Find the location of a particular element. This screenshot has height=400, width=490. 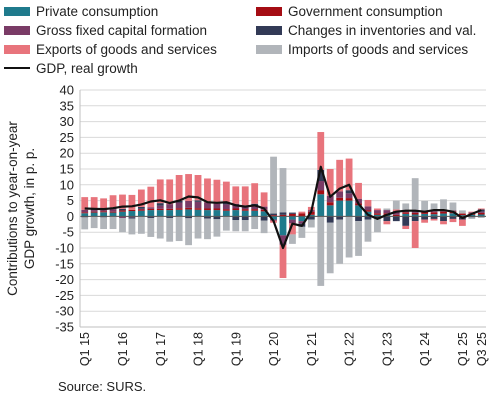

y-tick-label: 20 is located at coordinates (67, 153).